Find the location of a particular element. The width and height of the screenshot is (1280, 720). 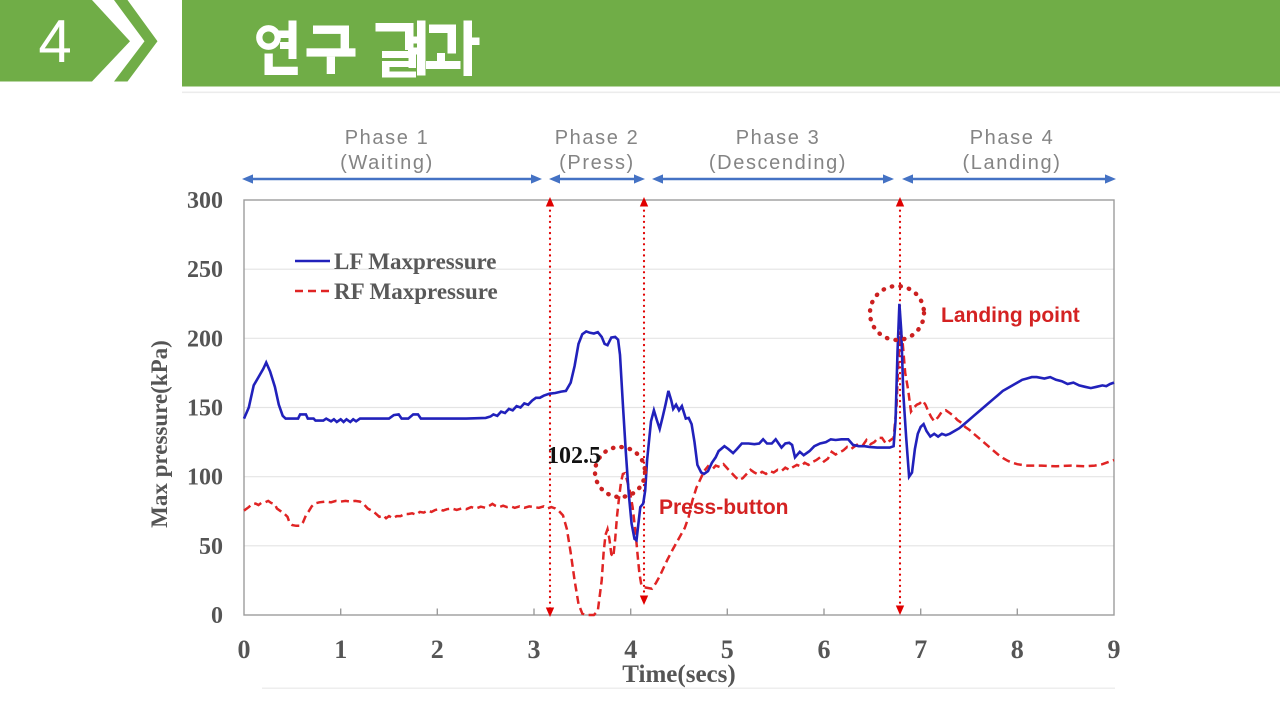

svg-text: (Landing) is located at coordinates (1012, 163).